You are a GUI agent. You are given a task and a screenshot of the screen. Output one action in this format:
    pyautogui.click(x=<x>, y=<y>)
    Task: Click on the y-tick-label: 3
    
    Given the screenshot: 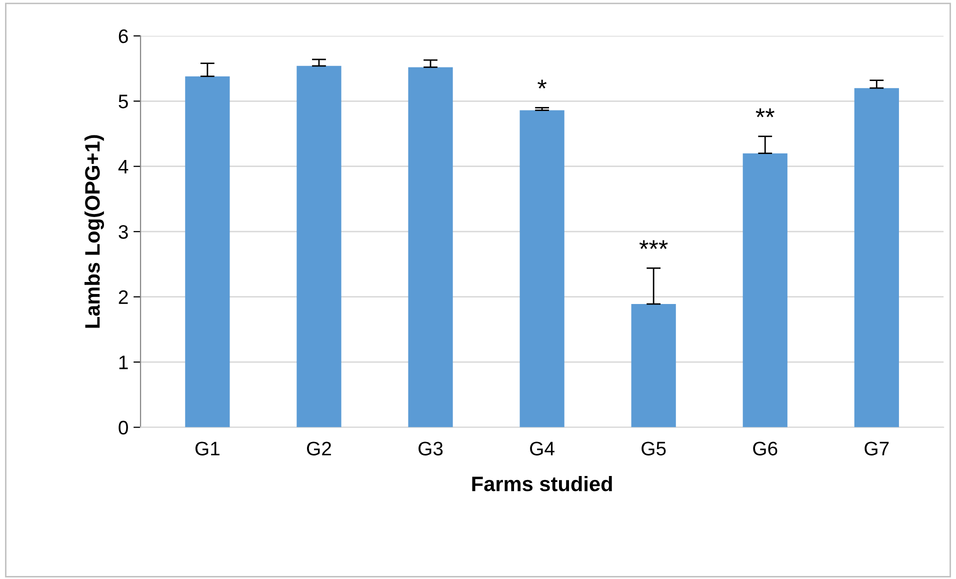 What is the action you would take?
    pyautogui.click(x=123, y=232)
    